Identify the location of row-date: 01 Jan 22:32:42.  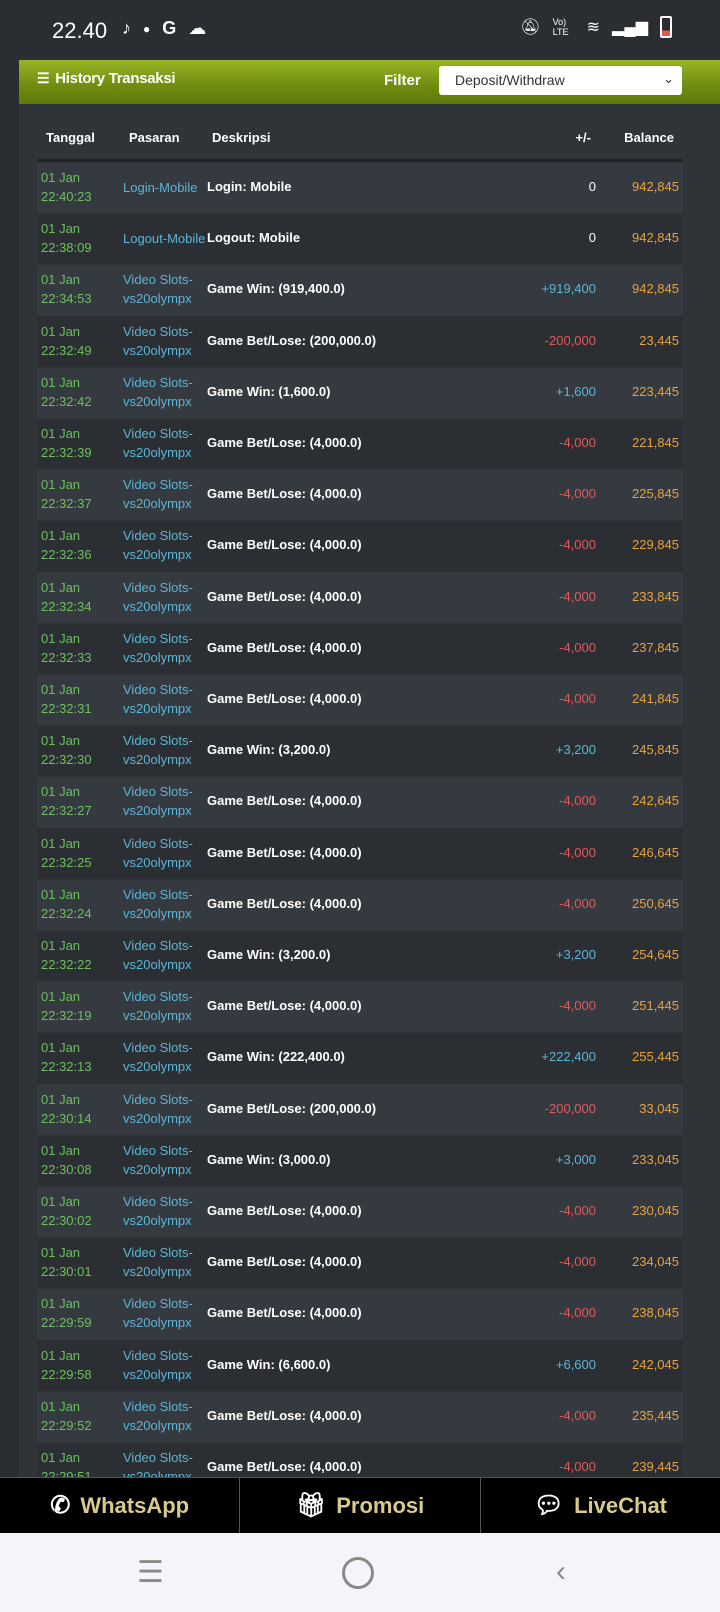
(66, 391).